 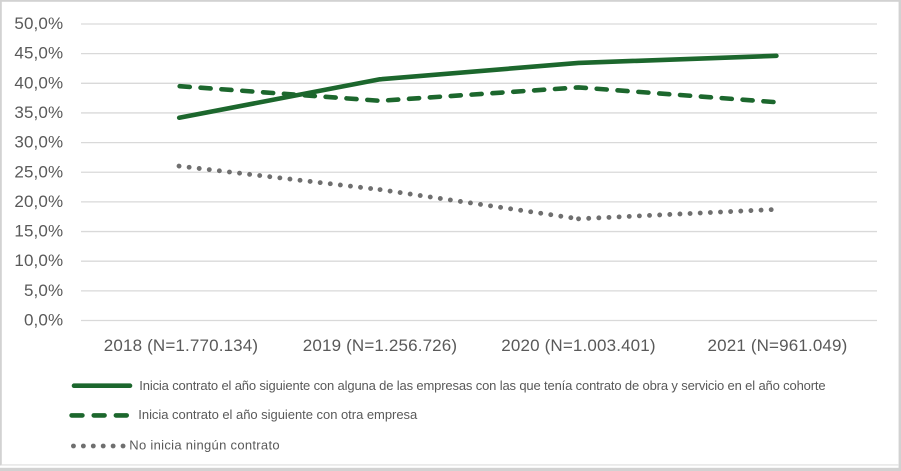 I want to click on svg-text: 10,0%, so click(x=38, y=260).